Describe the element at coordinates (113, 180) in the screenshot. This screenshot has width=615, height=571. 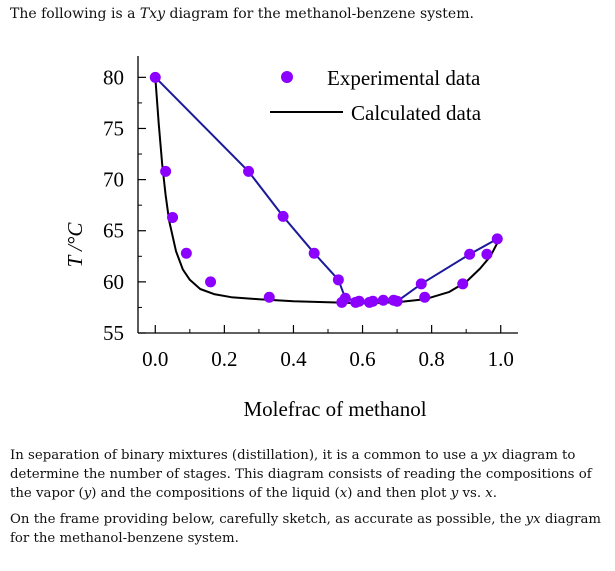
I see `y-tick-label: 70` at that location.